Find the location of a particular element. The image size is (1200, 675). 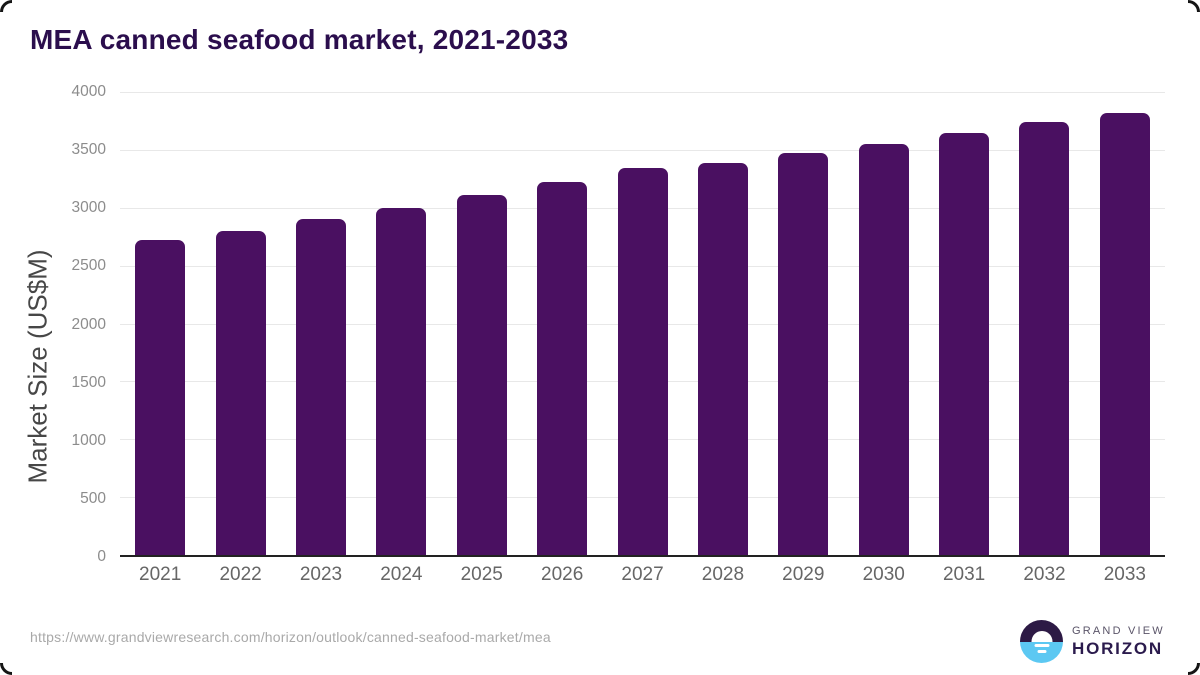

bar-slot-2021 is located at coordinates (160, 323).